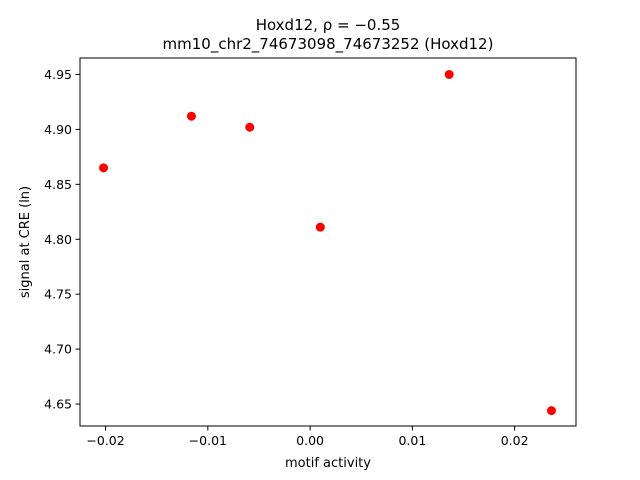  What do you see at coordinates (515, 440) in the screenshot?
I see `x-tick-label: 0.02` at bounding box center [515, 440].